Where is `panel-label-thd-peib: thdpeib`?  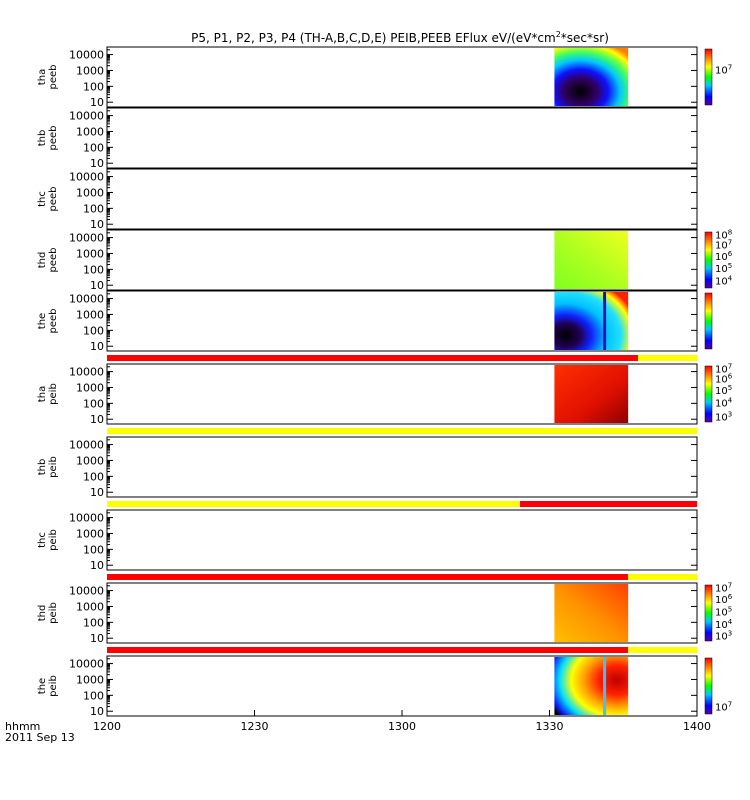 panel-label-thd-peib: thdpeib is located at coordinates (48, 613).